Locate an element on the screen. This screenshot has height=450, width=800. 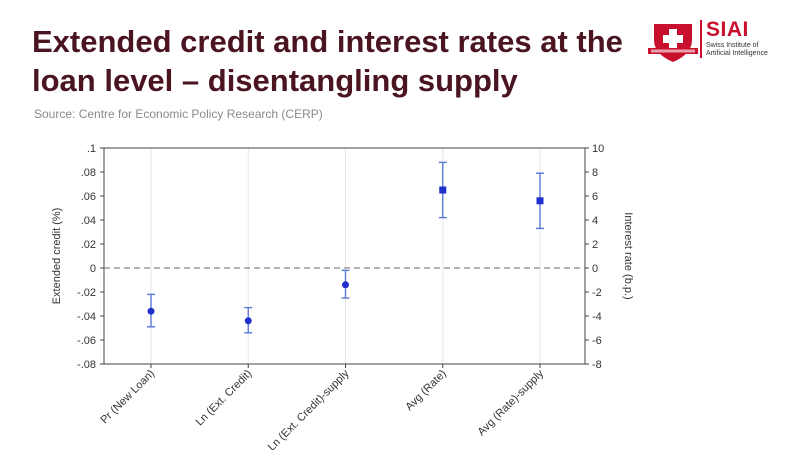
left-tick-label: .02 is located at coordinates (88, 245).